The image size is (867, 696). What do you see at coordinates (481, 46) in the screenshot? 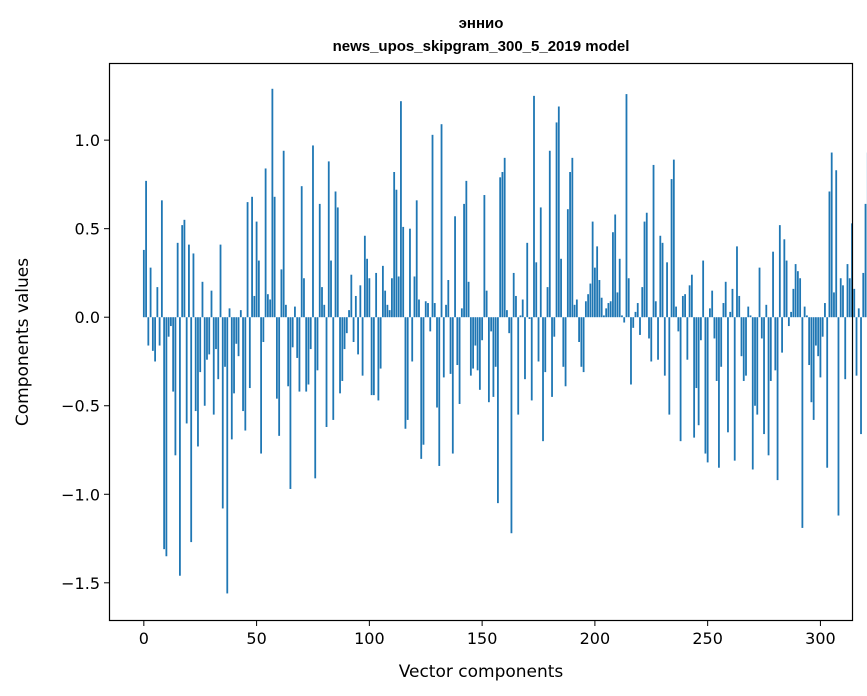
I see `chart-title-line-2: news_upos_skipgram_300_5_2019 model` at bounding box center [481, 46].